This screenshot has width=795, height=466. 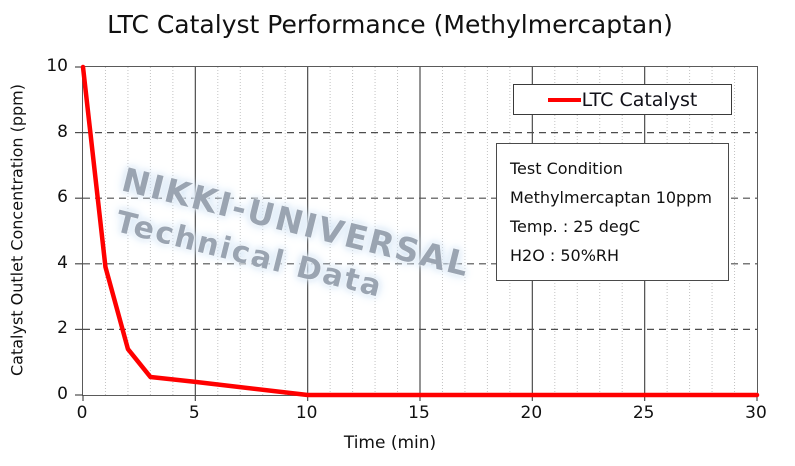 What do you see at coordinates (62, 197) in the screenshot?
I see `y-tick-label: 6` at bounding box center [62, 197].